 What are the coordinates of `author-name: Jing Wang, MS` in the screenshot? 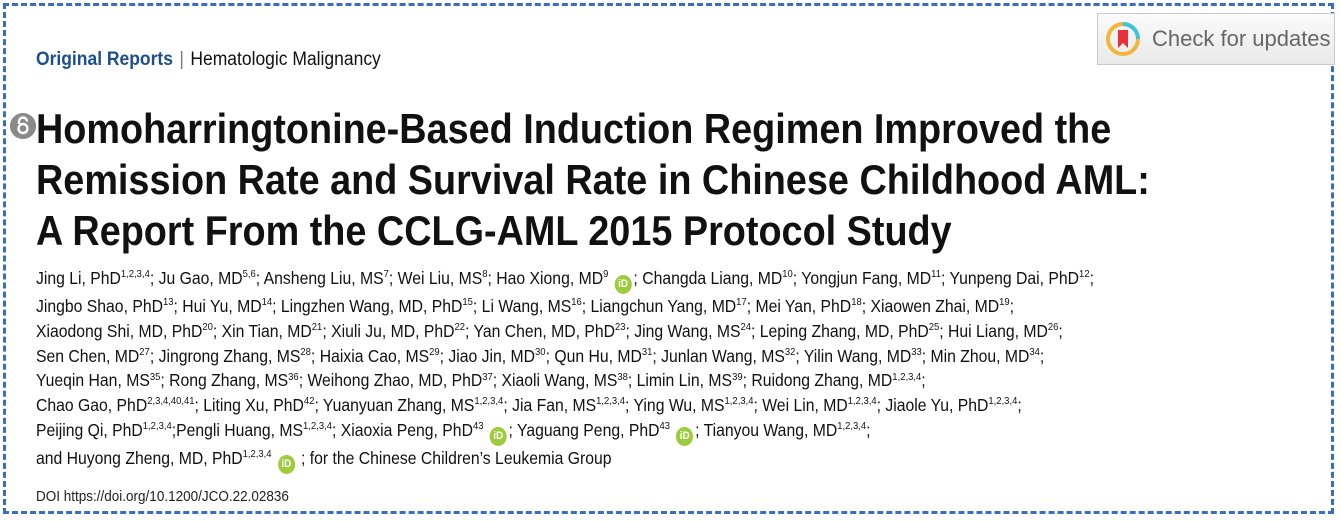 It's located at (687, 330).